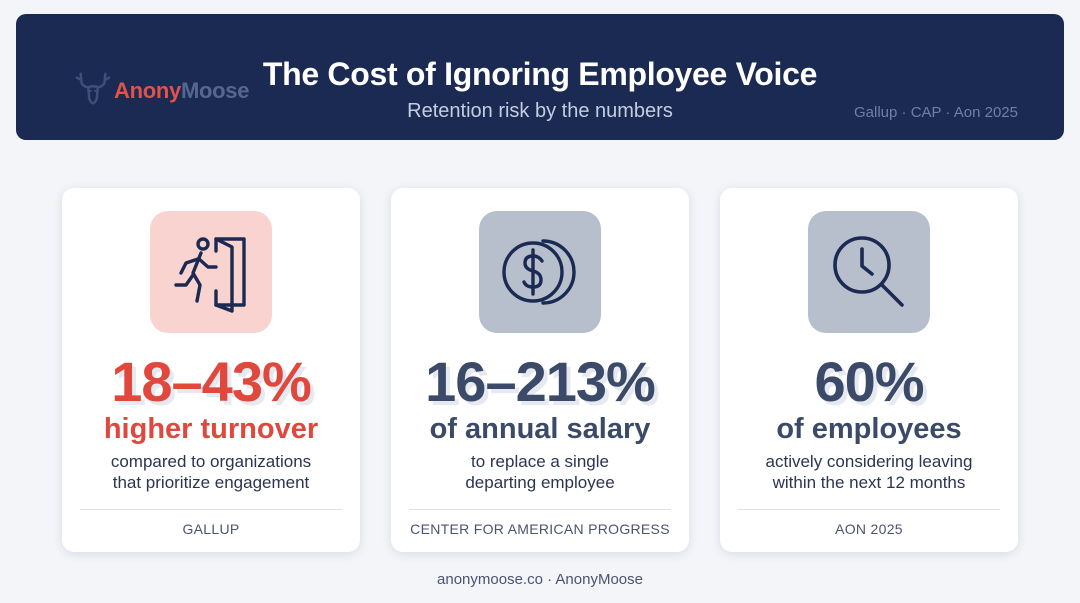  What do you see at coordinates (540, 529) in the screenshot?
I see `stat-source: CENTER FOR AMERICAN PROGRESS` at bounding box center [540, 529].